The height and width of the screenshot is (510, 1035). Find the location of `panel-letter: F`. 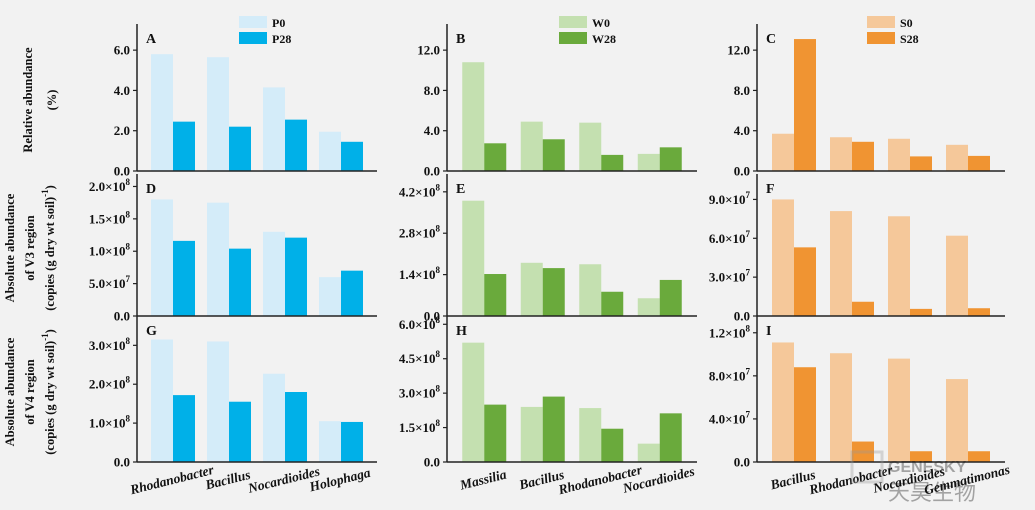

panel-letter: F is located at coordinates (770, 189).